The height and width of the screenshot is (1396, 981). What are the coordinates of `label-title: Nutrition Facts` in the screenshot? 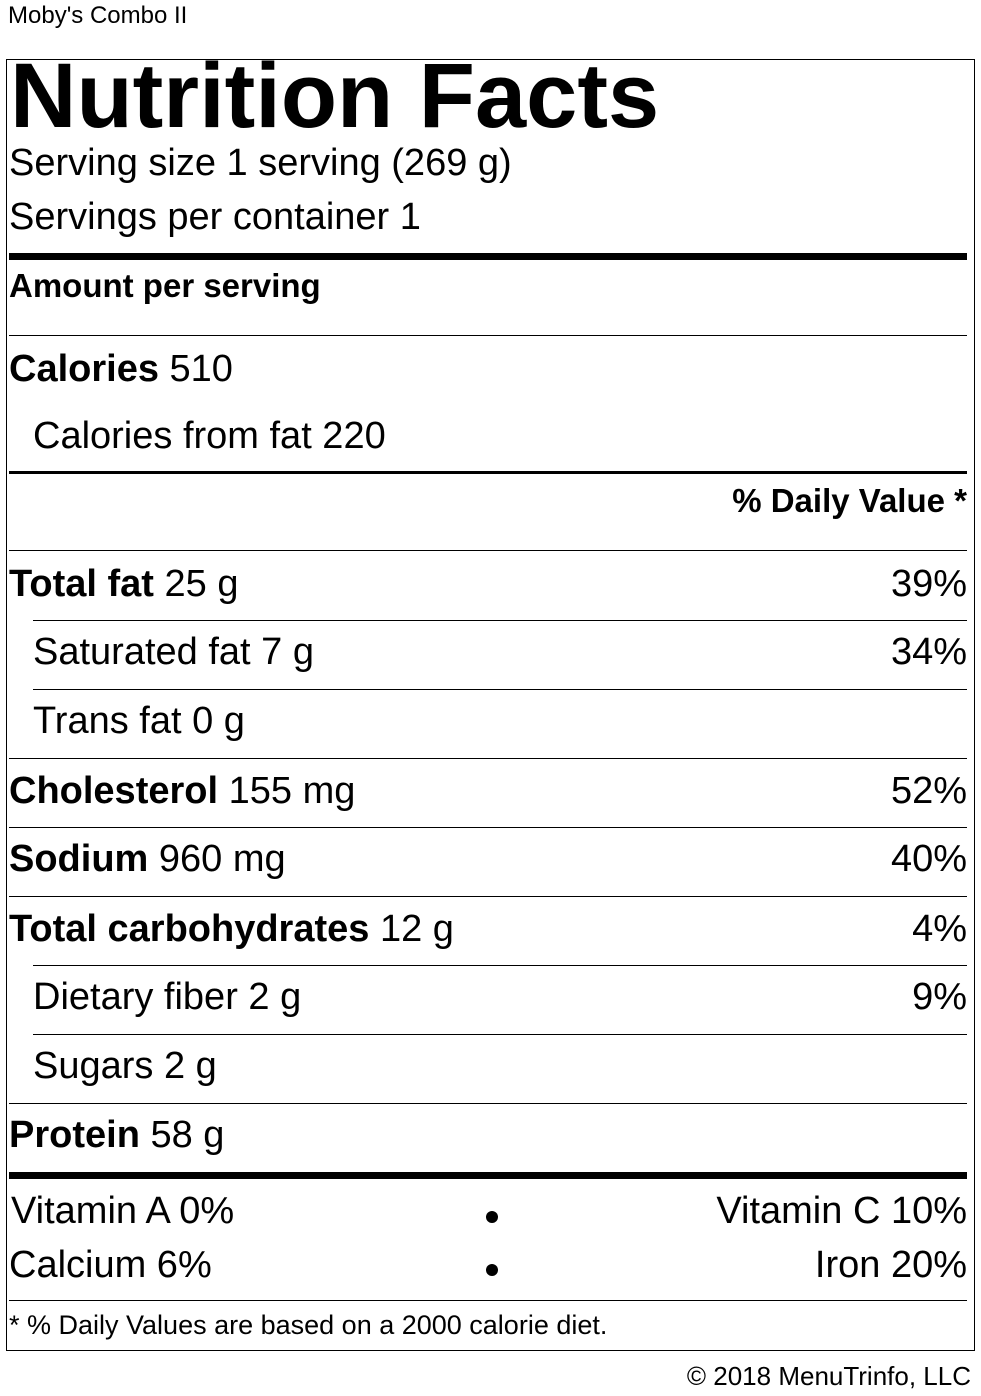 It's located at (335, 96).